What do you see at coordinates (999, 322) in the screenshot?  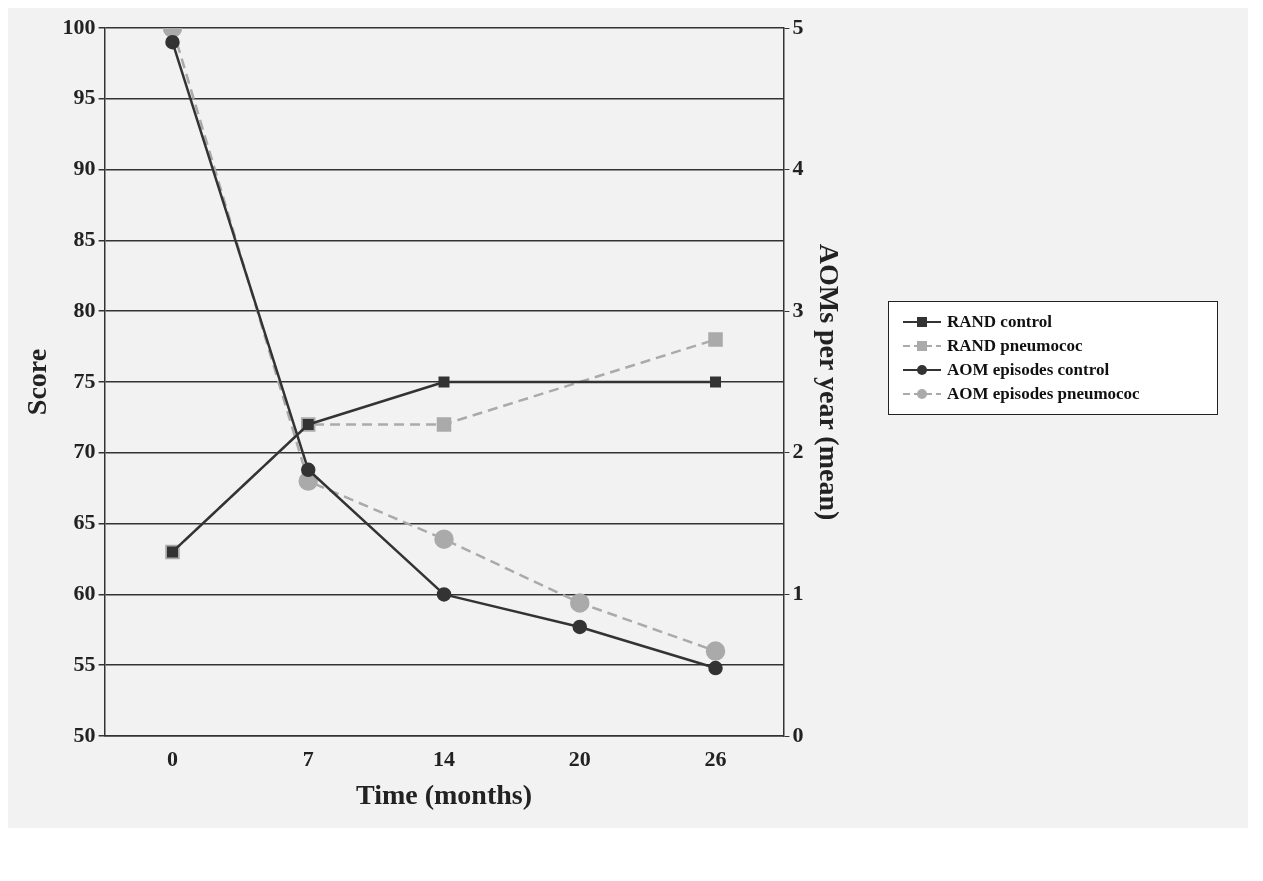 I see `legend-label: RAND control` at bounding box center [999, 322].